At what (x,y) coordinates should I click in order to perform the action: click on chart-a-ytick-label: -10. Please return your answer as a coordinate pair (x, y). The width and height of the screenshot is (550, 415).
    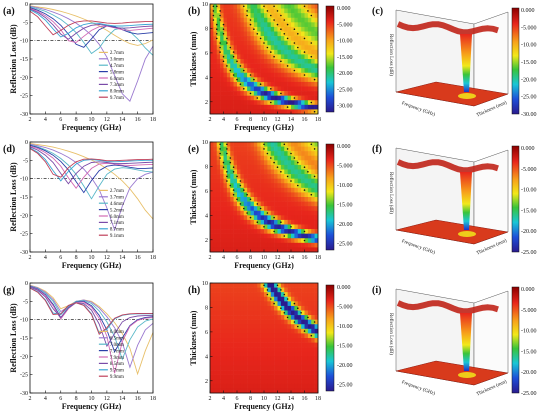
    Looking at the image, I should click on (24, 42).